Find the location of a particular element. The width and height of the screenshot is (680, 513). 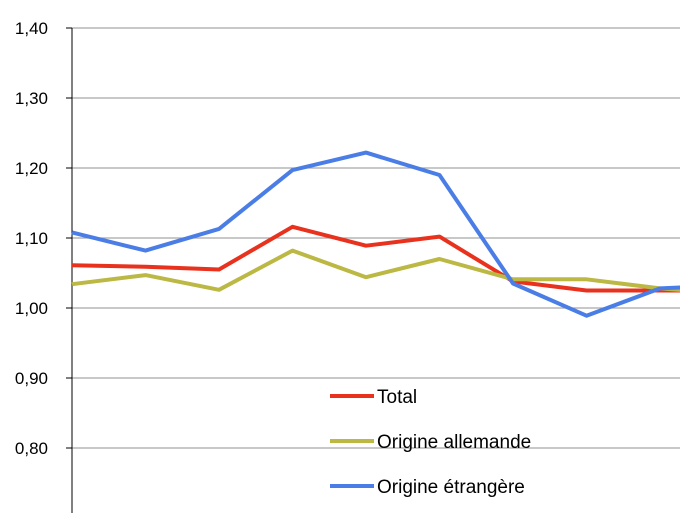

y-tick-label: 1,10 is located at coordinates (31, 238).